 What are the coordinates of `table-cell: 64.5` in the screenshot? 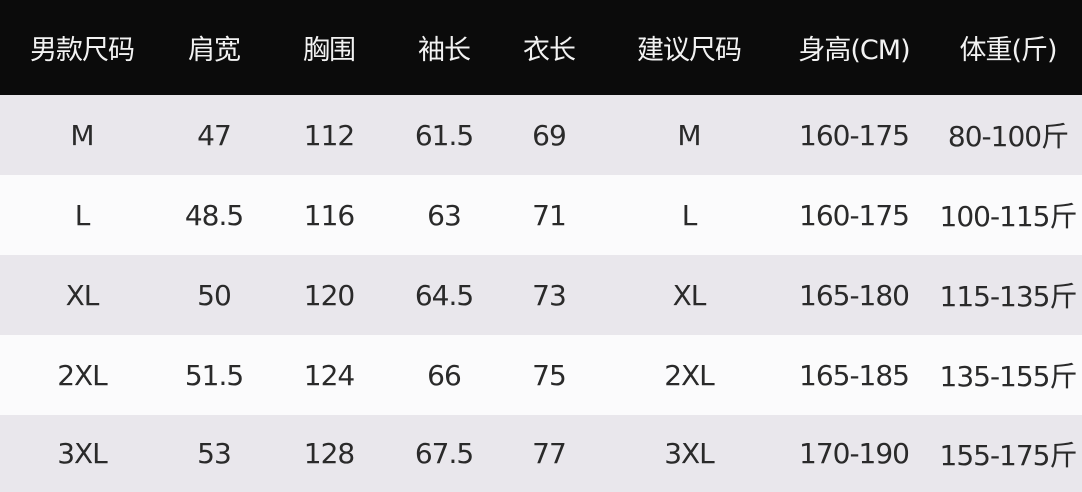 It's located at (444, 295).